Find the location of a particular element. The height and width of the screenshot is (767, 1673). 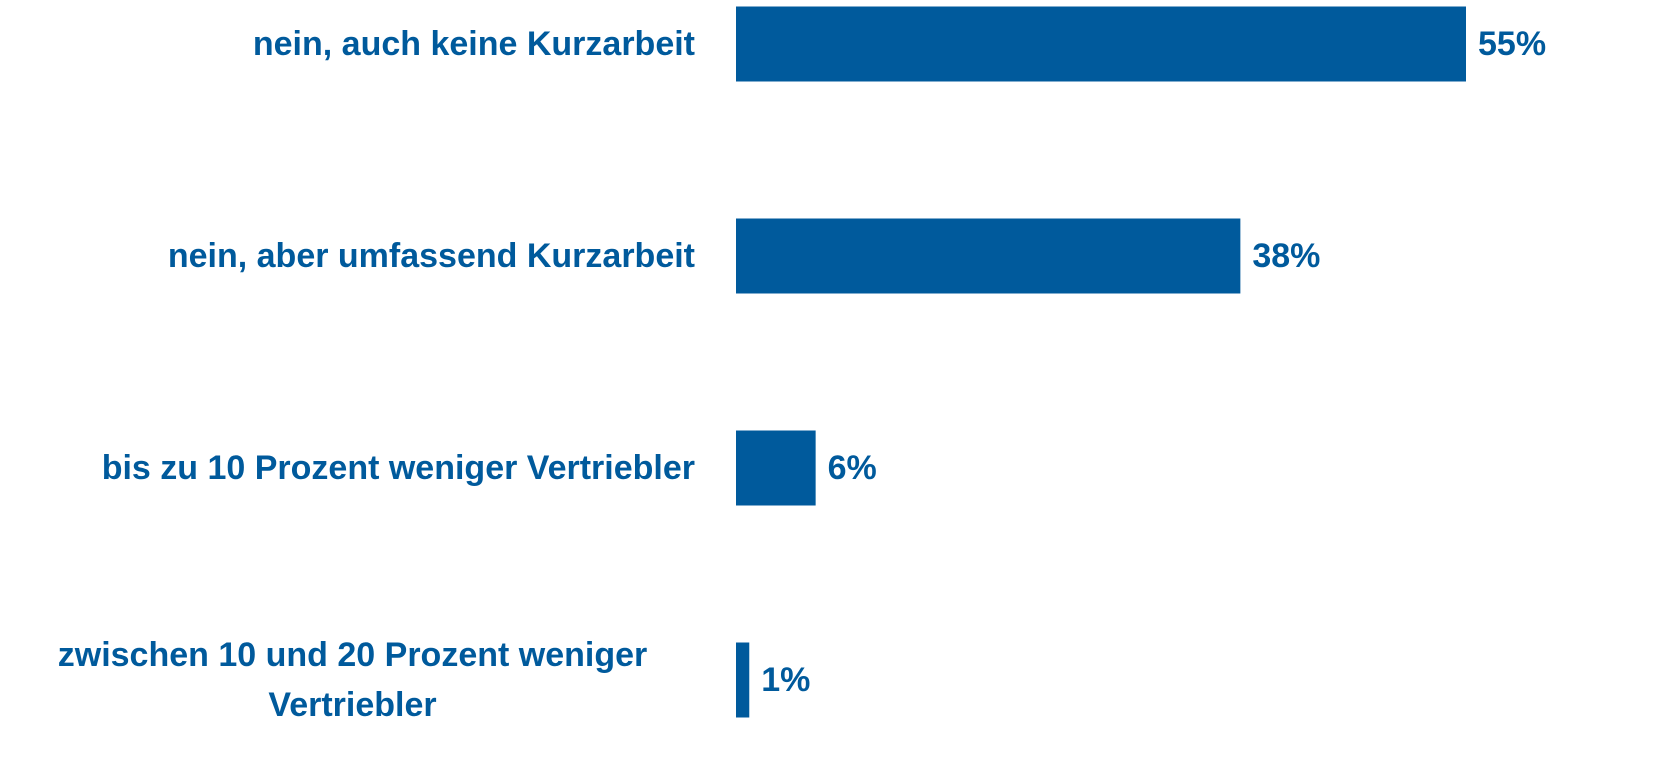

category-label-box: nein, auch keine Kurzarbeit is located at coordinates (352, 44).